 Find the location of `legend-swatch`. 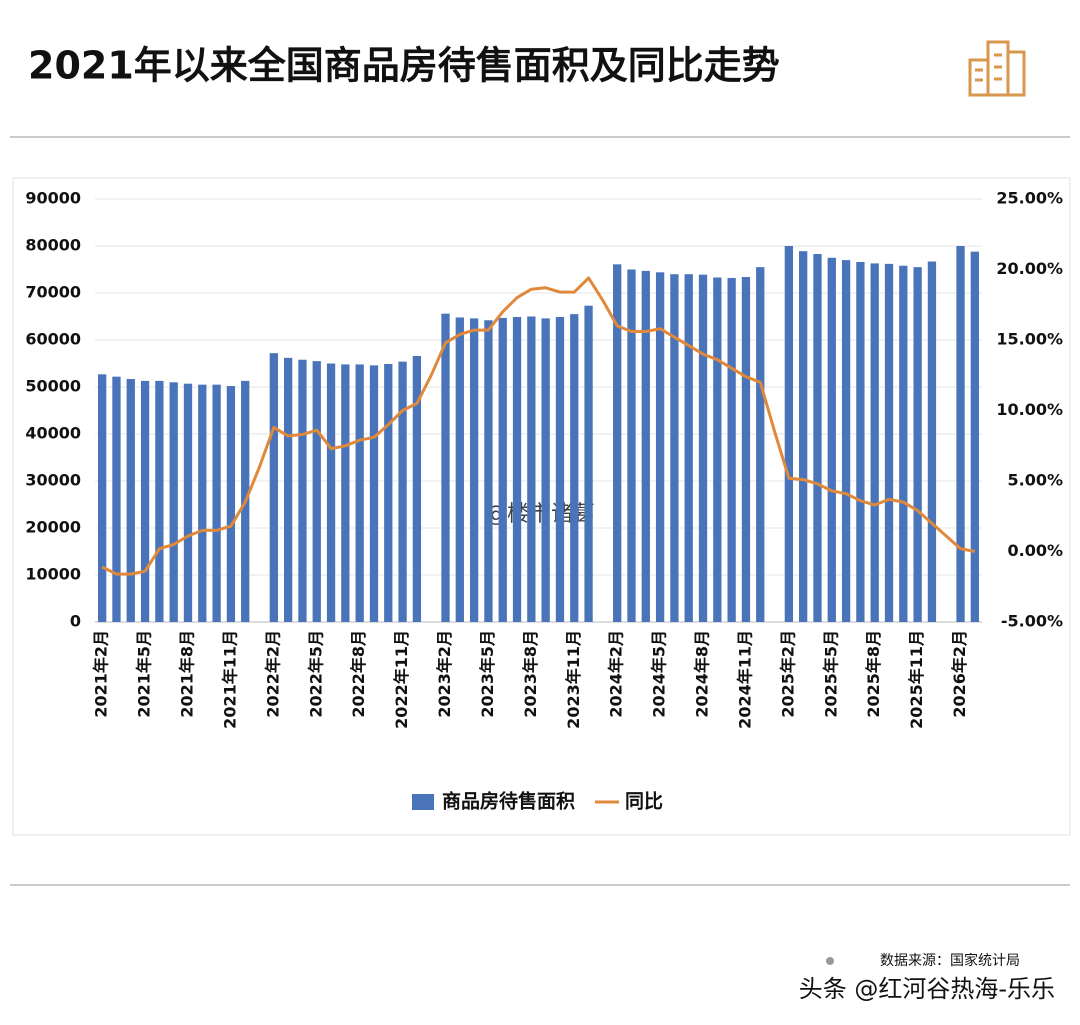

legend-swatch is located at coordinates (423, 802).